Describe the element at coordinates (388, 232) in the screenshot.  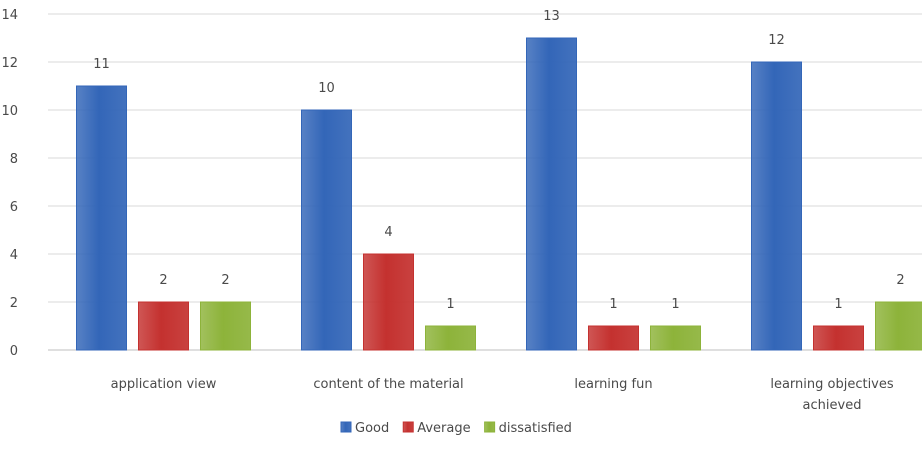
I see `data-label-average-content-of-the-material: 4` at that location.